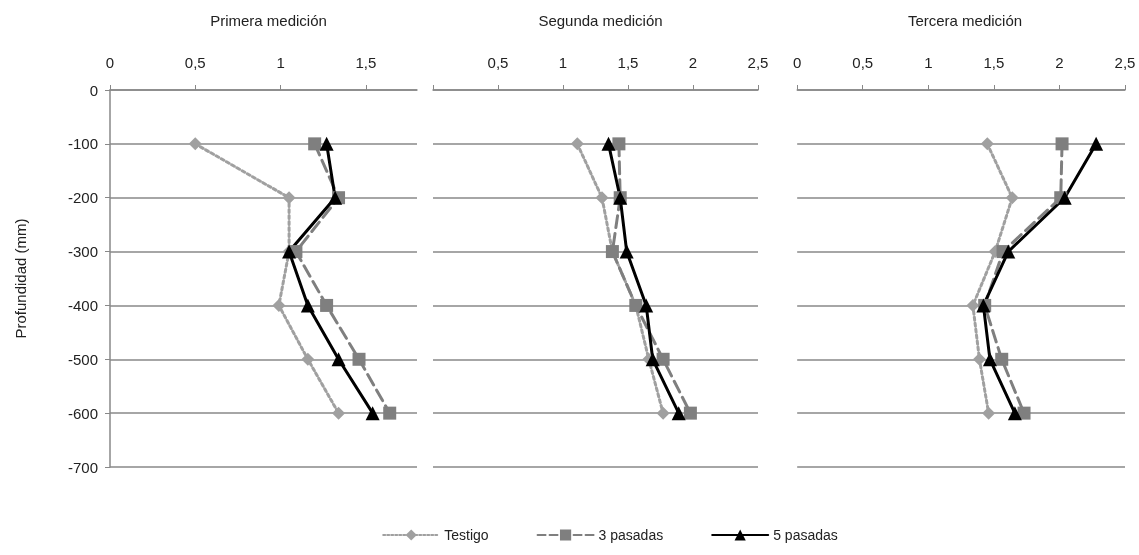 The height and width of the screenshot is (555, 1139). What do you see at coordinates (600, 20) in the screenshot?
I see `chart-title: Segunda medición` at bounding box center [600, 20].